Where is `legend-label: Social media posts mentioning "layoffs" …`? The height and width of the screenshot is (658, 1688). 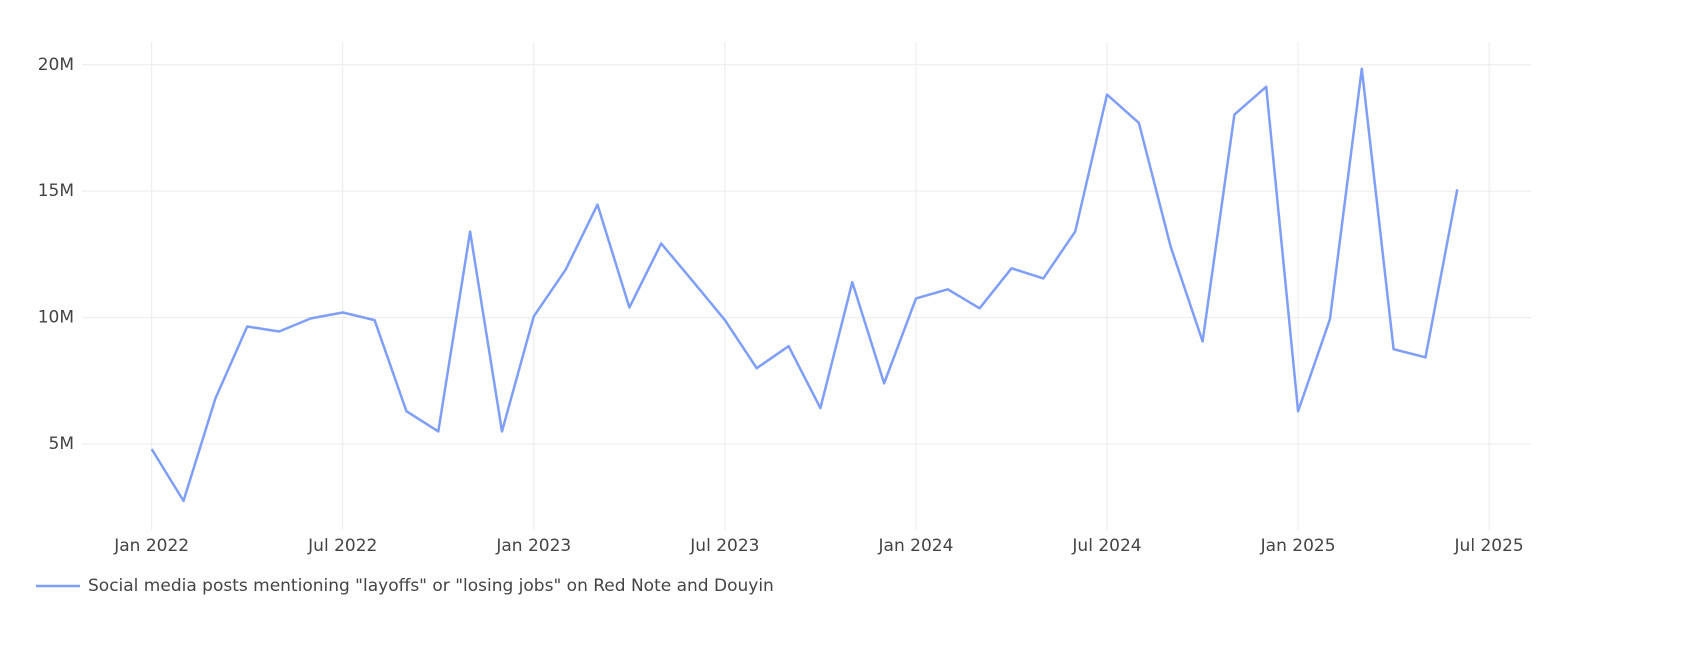
legend-label: Social media posts mentioning "layoffs" … is located at coordinates (431, 586).